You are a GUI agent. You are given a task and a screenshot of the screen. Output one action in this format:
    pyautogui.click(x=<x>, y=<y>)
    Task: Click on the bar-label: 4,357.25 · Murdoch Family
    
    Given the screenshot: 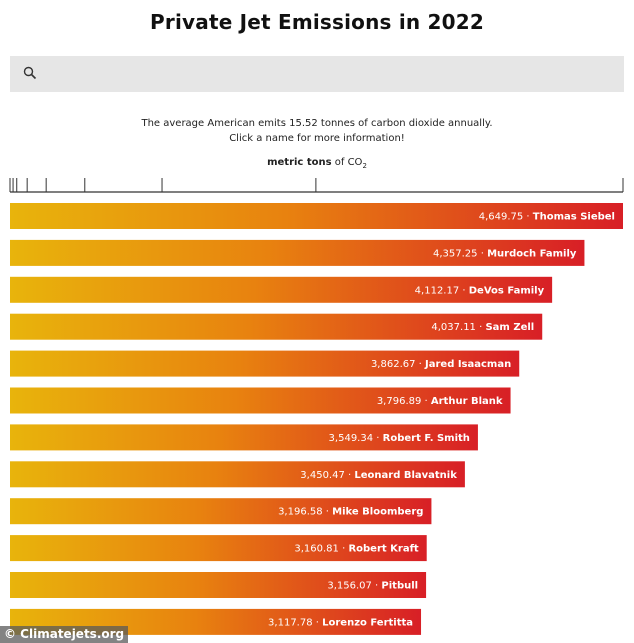 What is the action you would take?
    pyautogui.click(x=505, y=253)
    